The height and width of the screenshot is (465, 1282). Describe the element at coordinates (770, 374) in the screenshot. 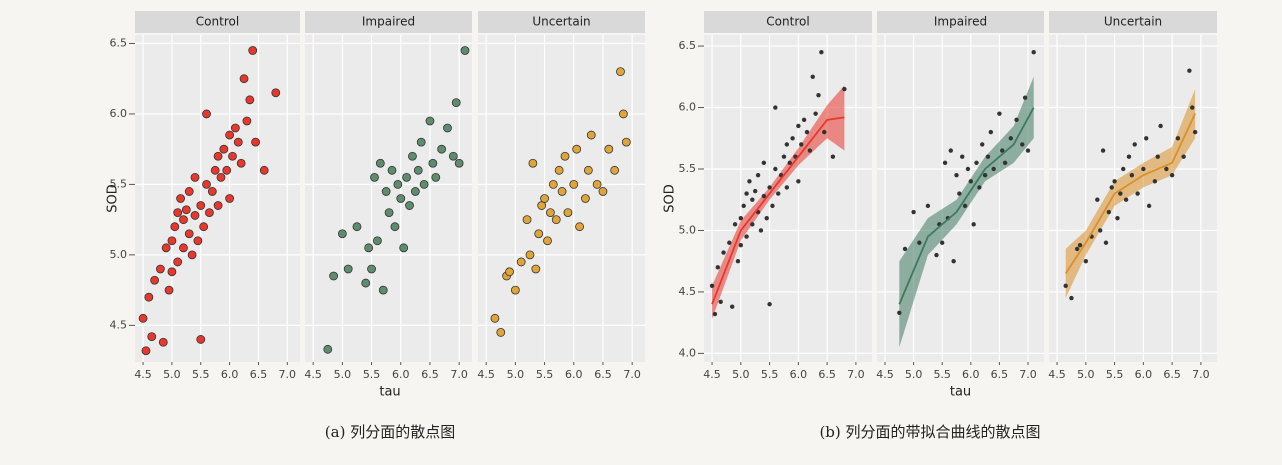

I see `x-tick-label: 5.5` at that location.